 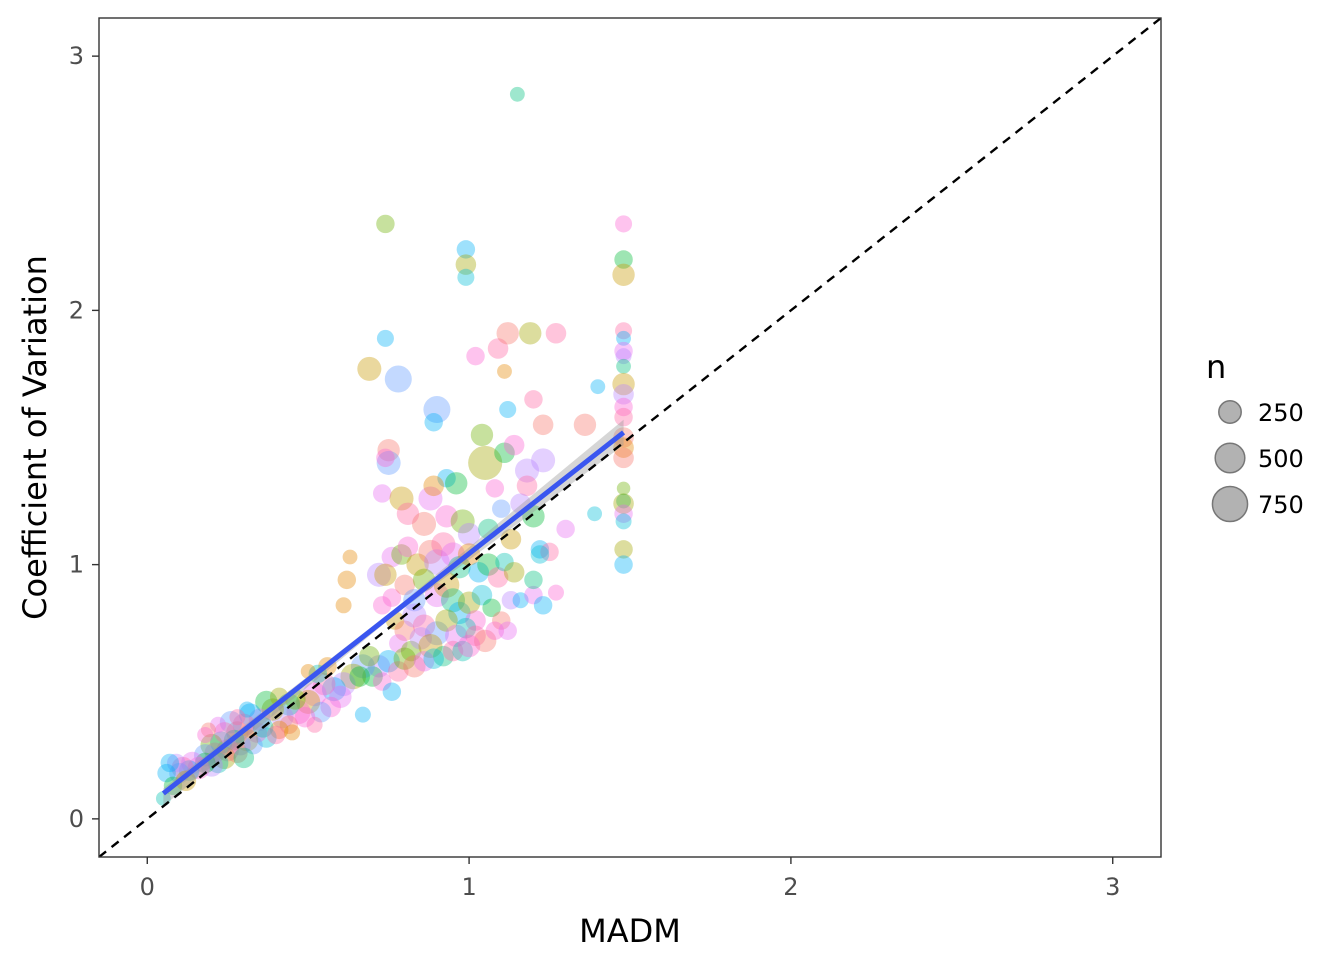 I want to click on y-tick-label: 2, so click(x=76, y=310).